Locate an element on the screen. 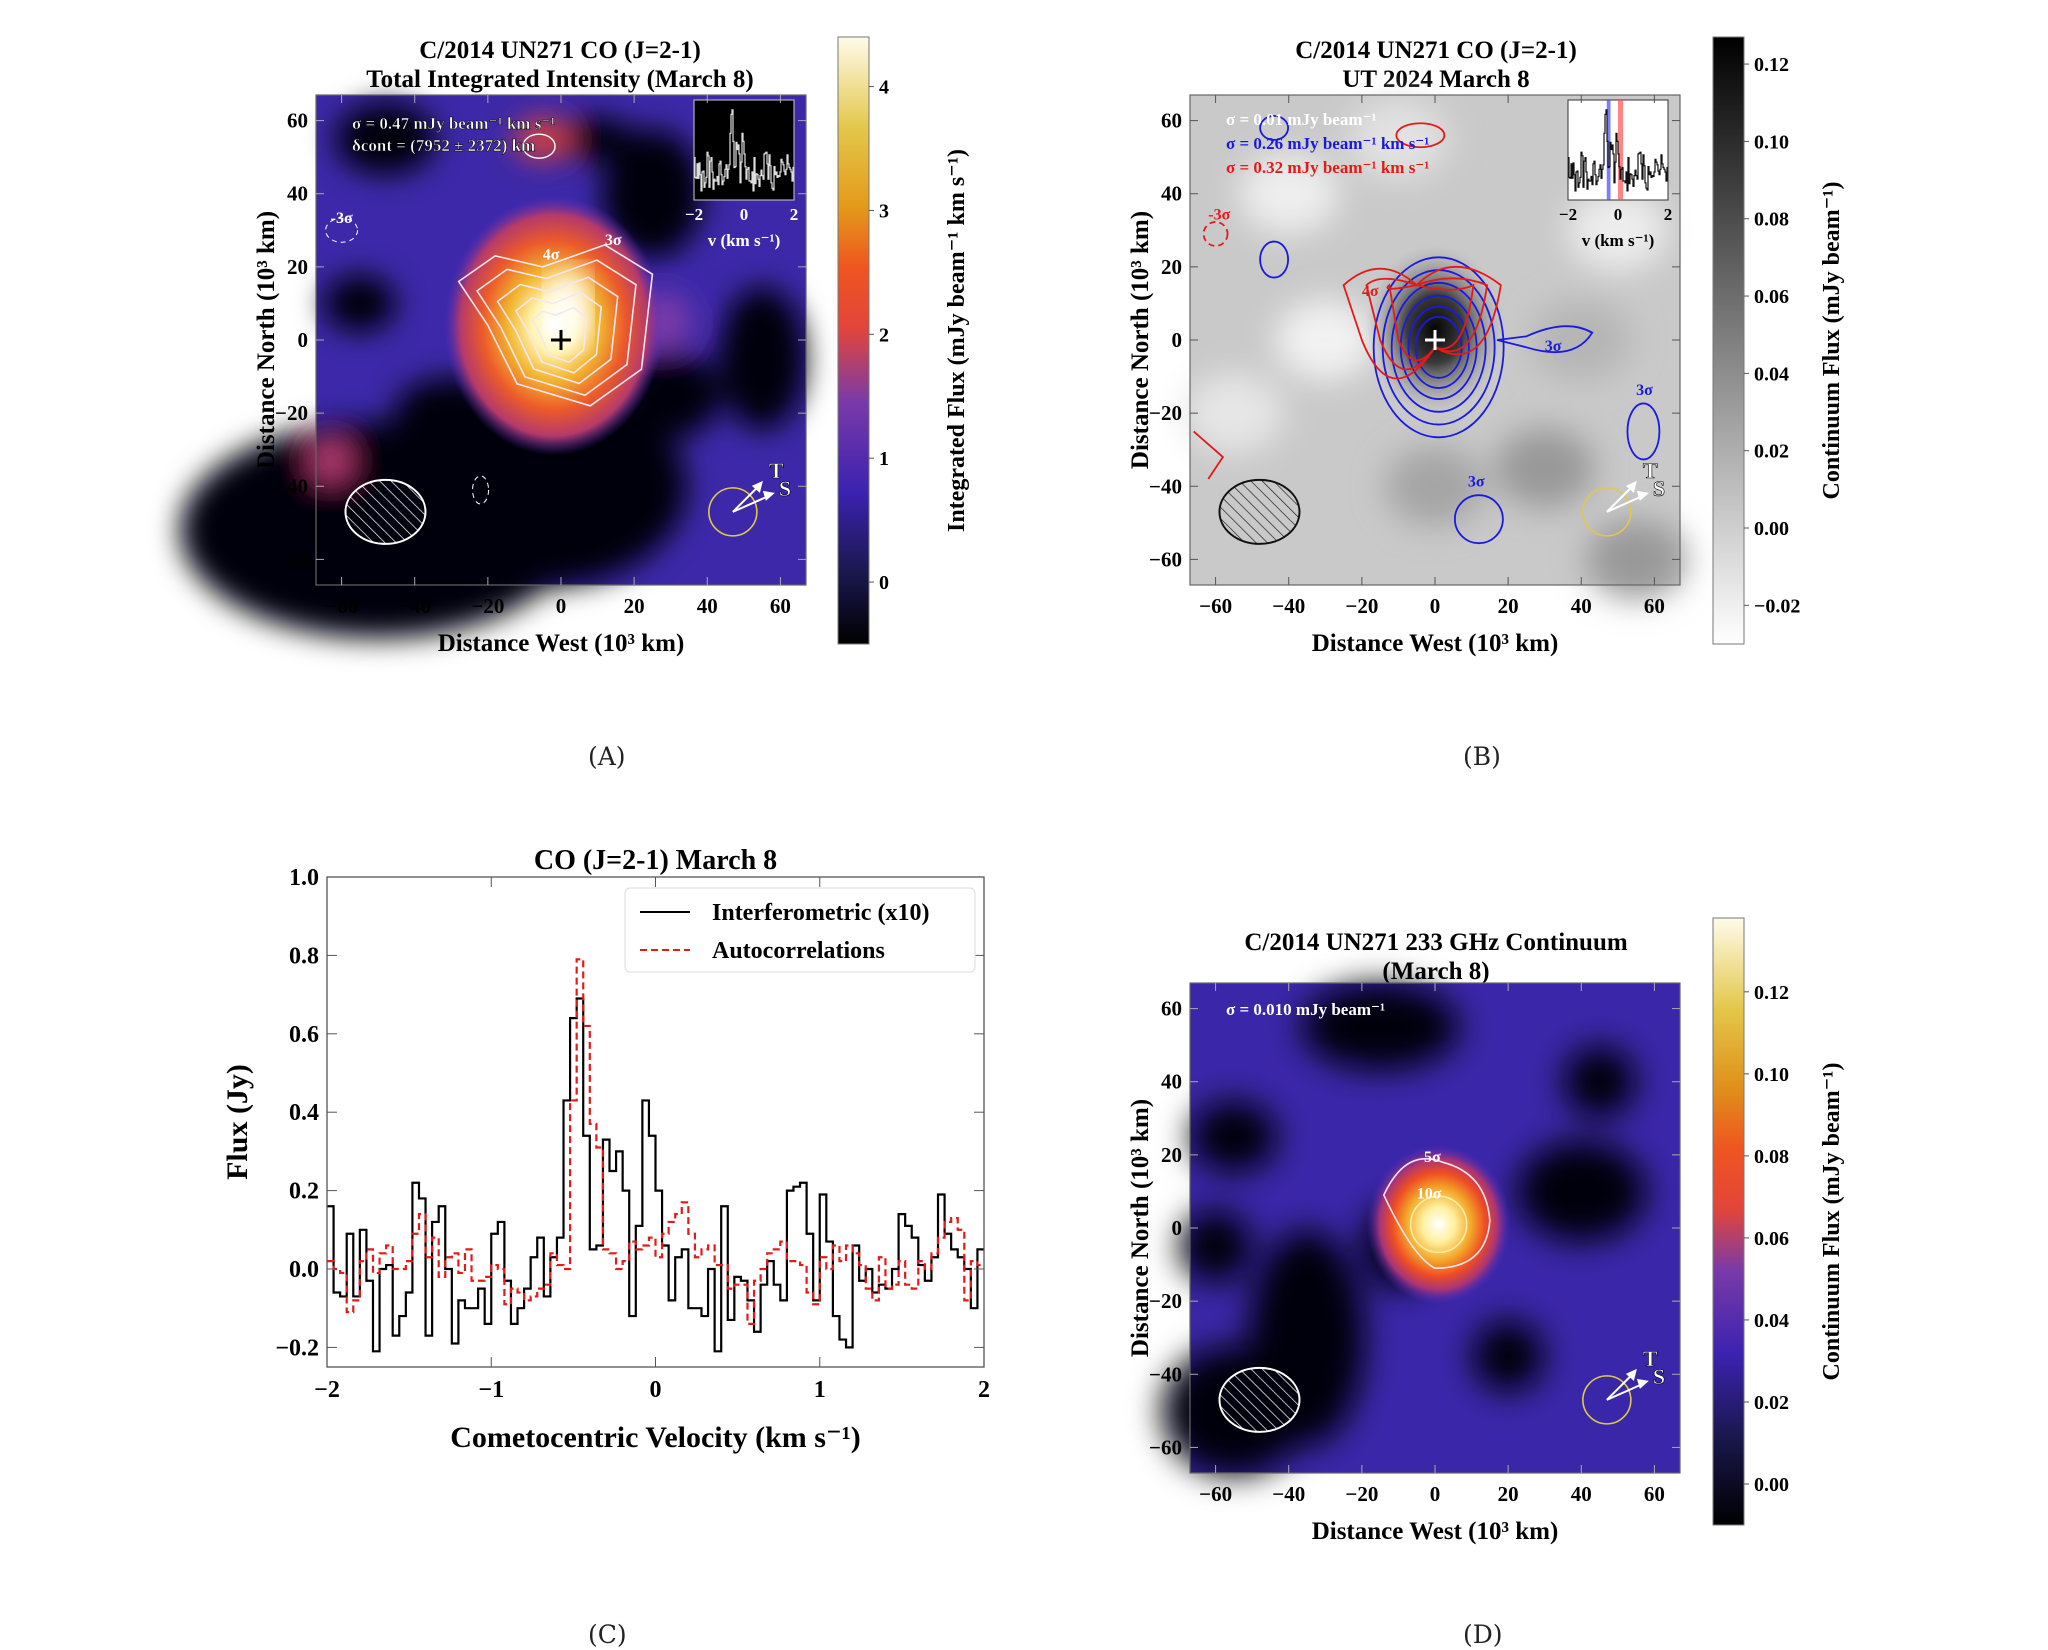 The width and height of the screenshot is (2048, 1650). panel-label-c: (C) is located at coordinates (607, 1634).